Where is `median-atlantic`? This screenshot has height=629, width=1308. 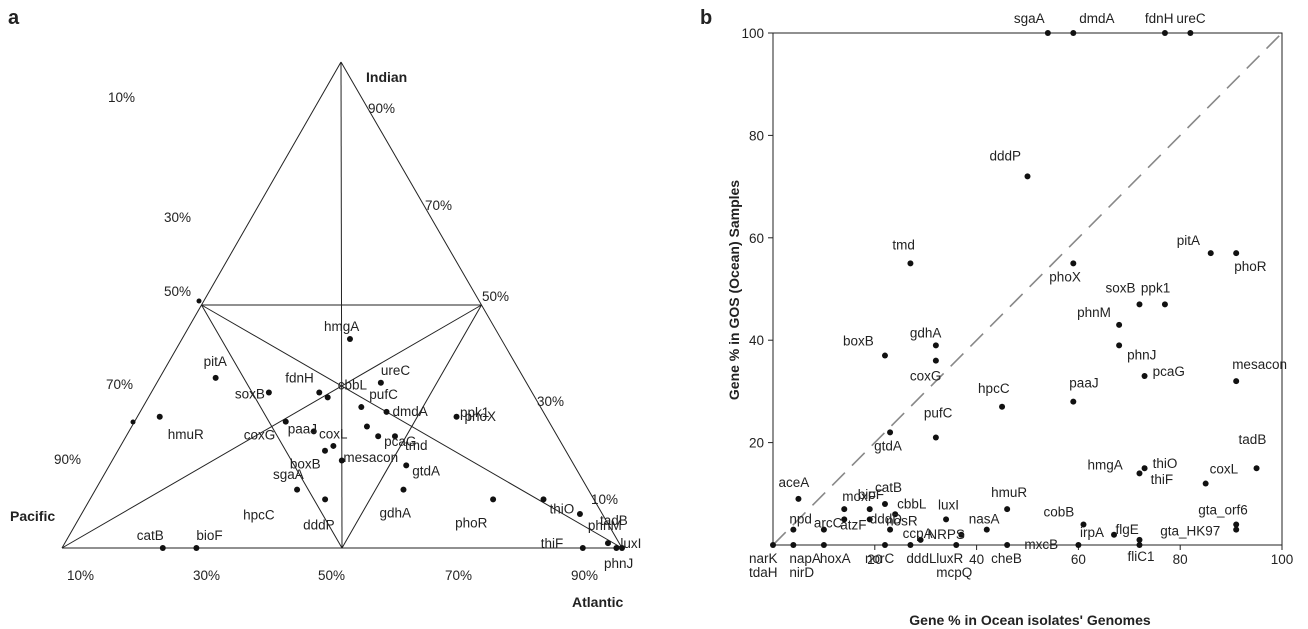
median-atlantic is located at coordinates (412, 426).